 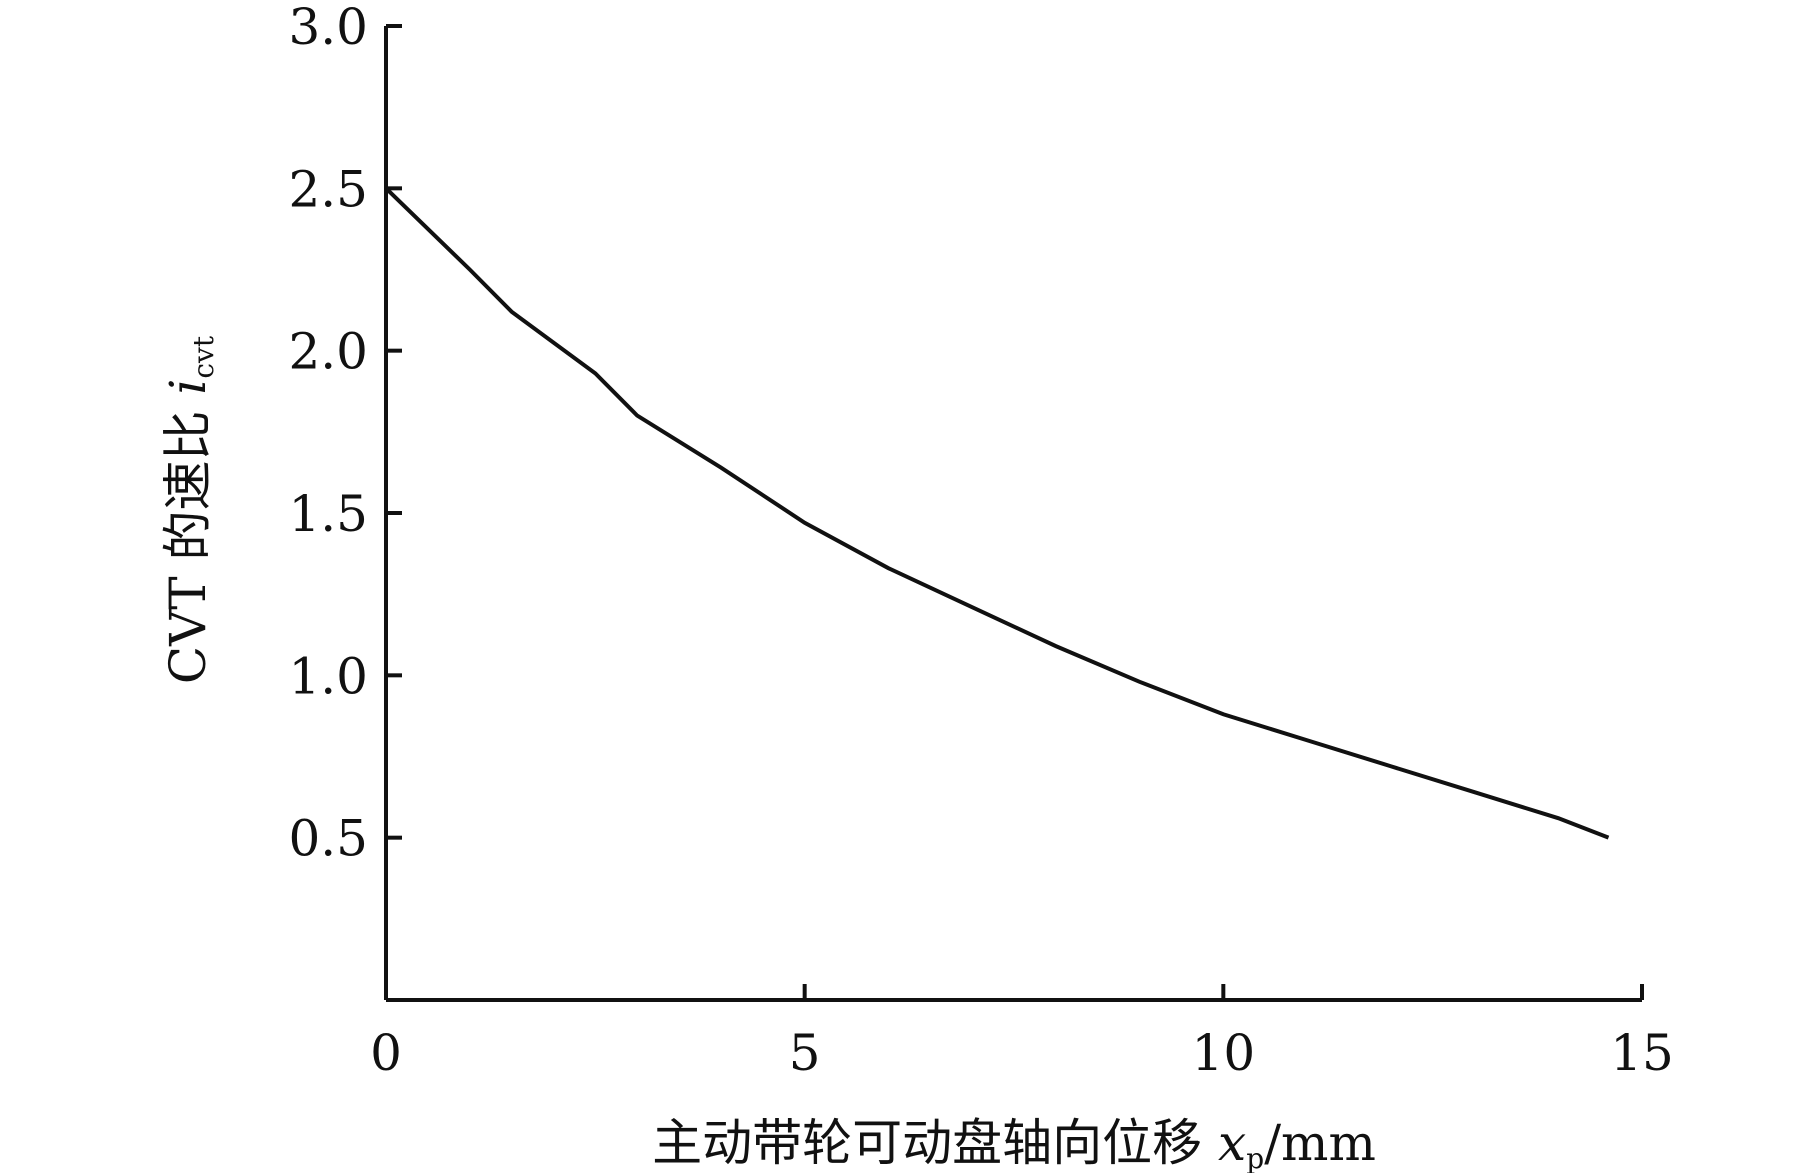 I want to click on y-tick-label: 1.5, so click(x=328, y=514).